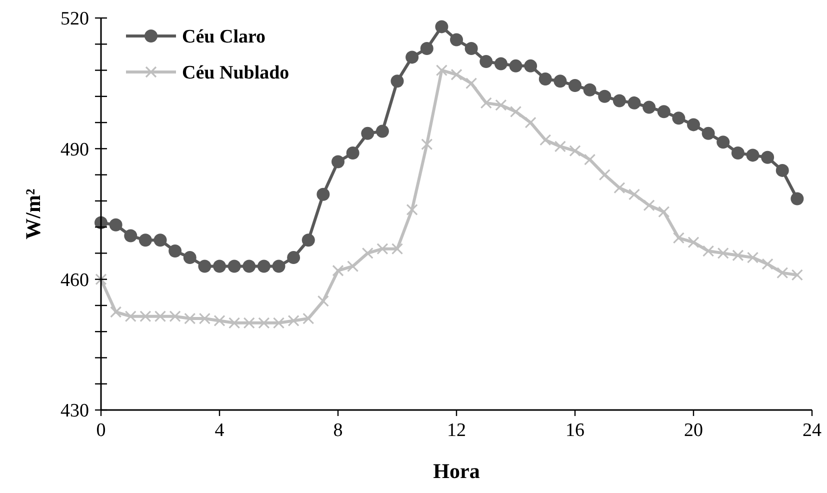  I want to click on y-axis-title: W/m², so click(33, 214).